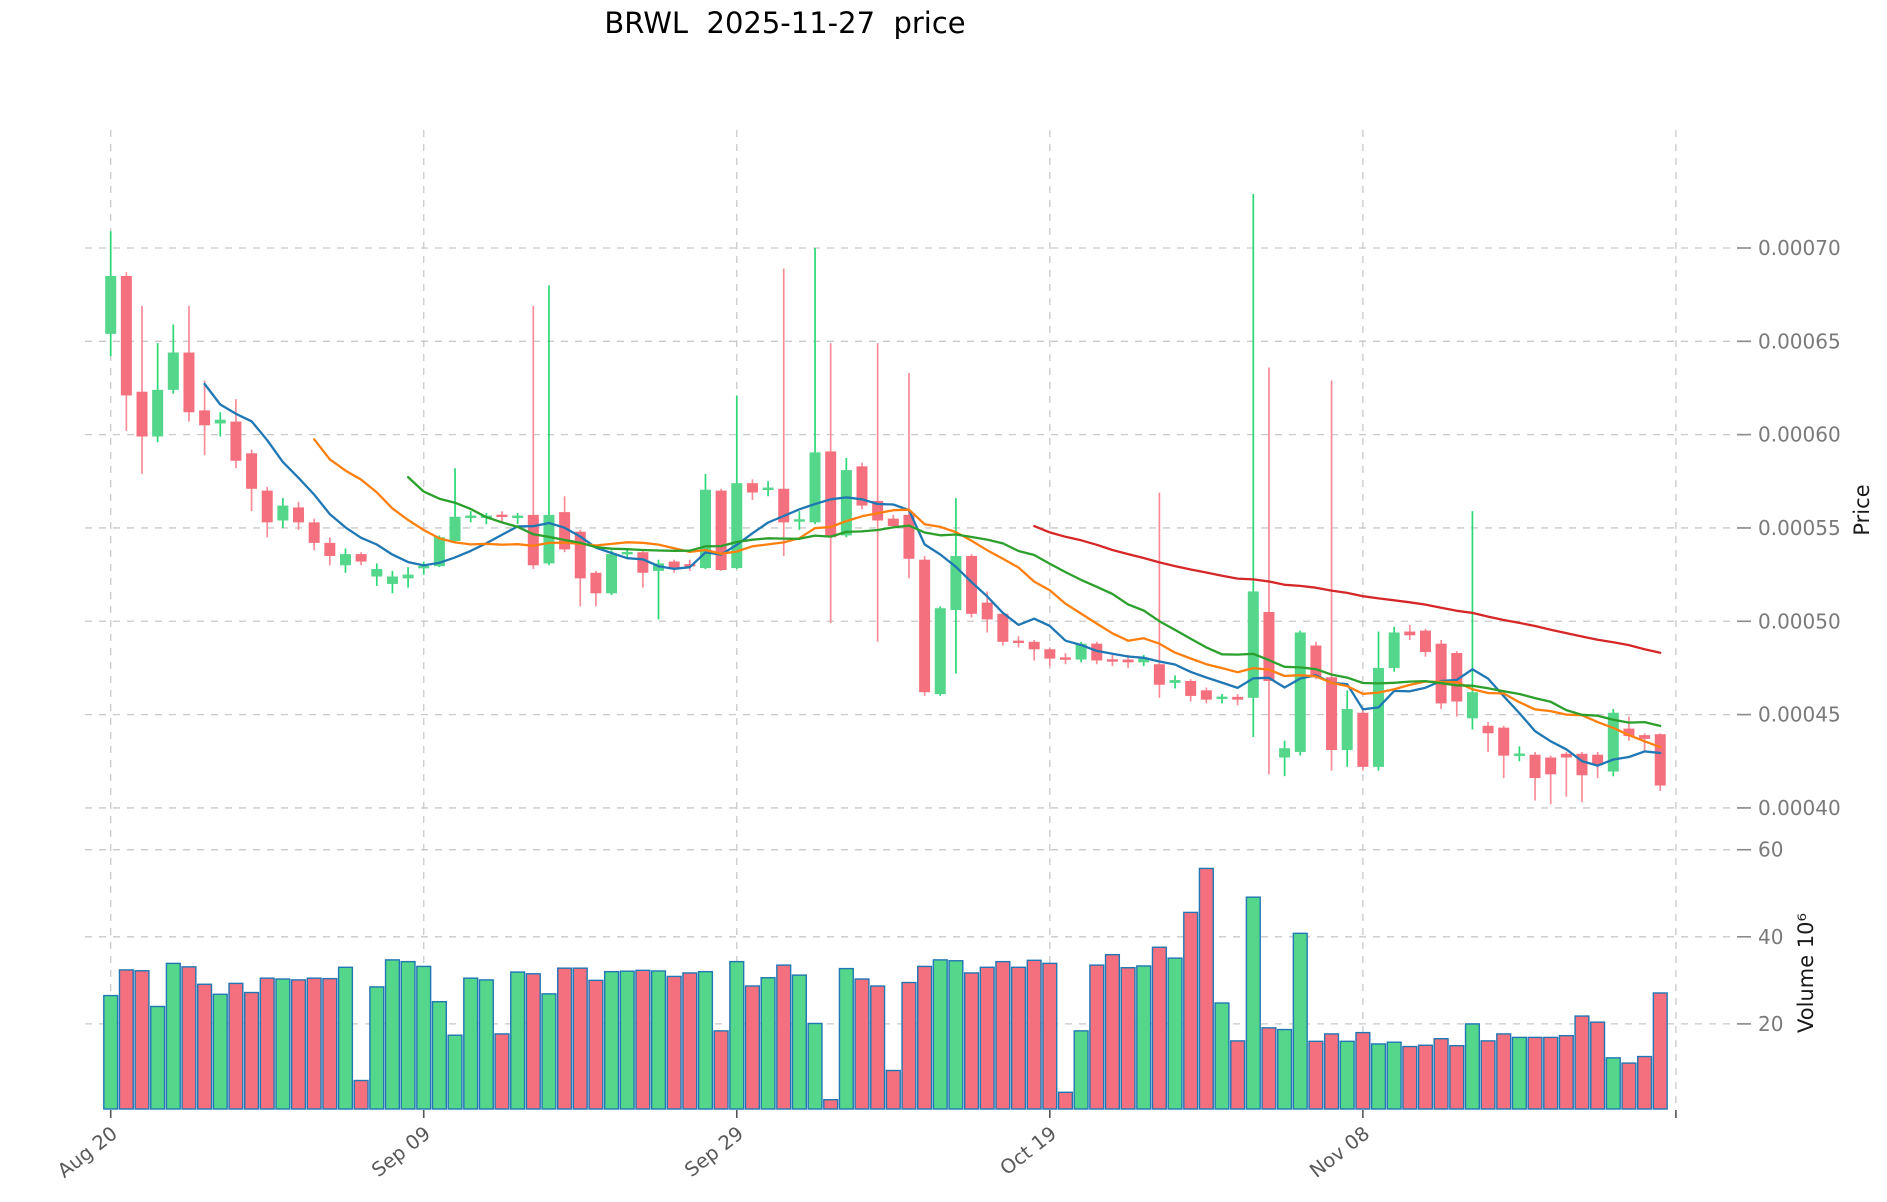  Describe the element at coordinates (1770, 937) in the screenshot. I see `volume-tick-label: 40` at that location.